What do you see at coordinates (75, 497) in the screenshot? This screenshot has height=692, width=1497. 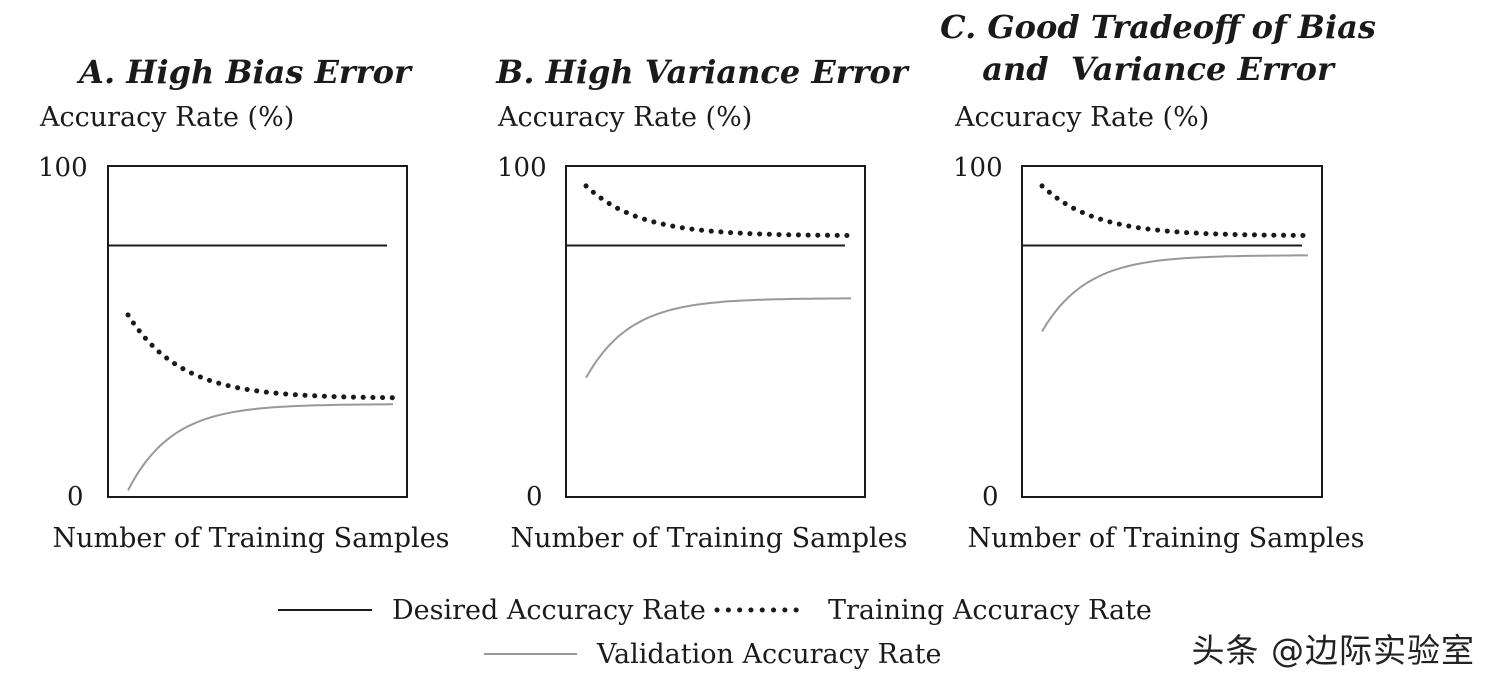 I see `panel-a-ytick-bottom: 0` at bounding box center [75, 497].